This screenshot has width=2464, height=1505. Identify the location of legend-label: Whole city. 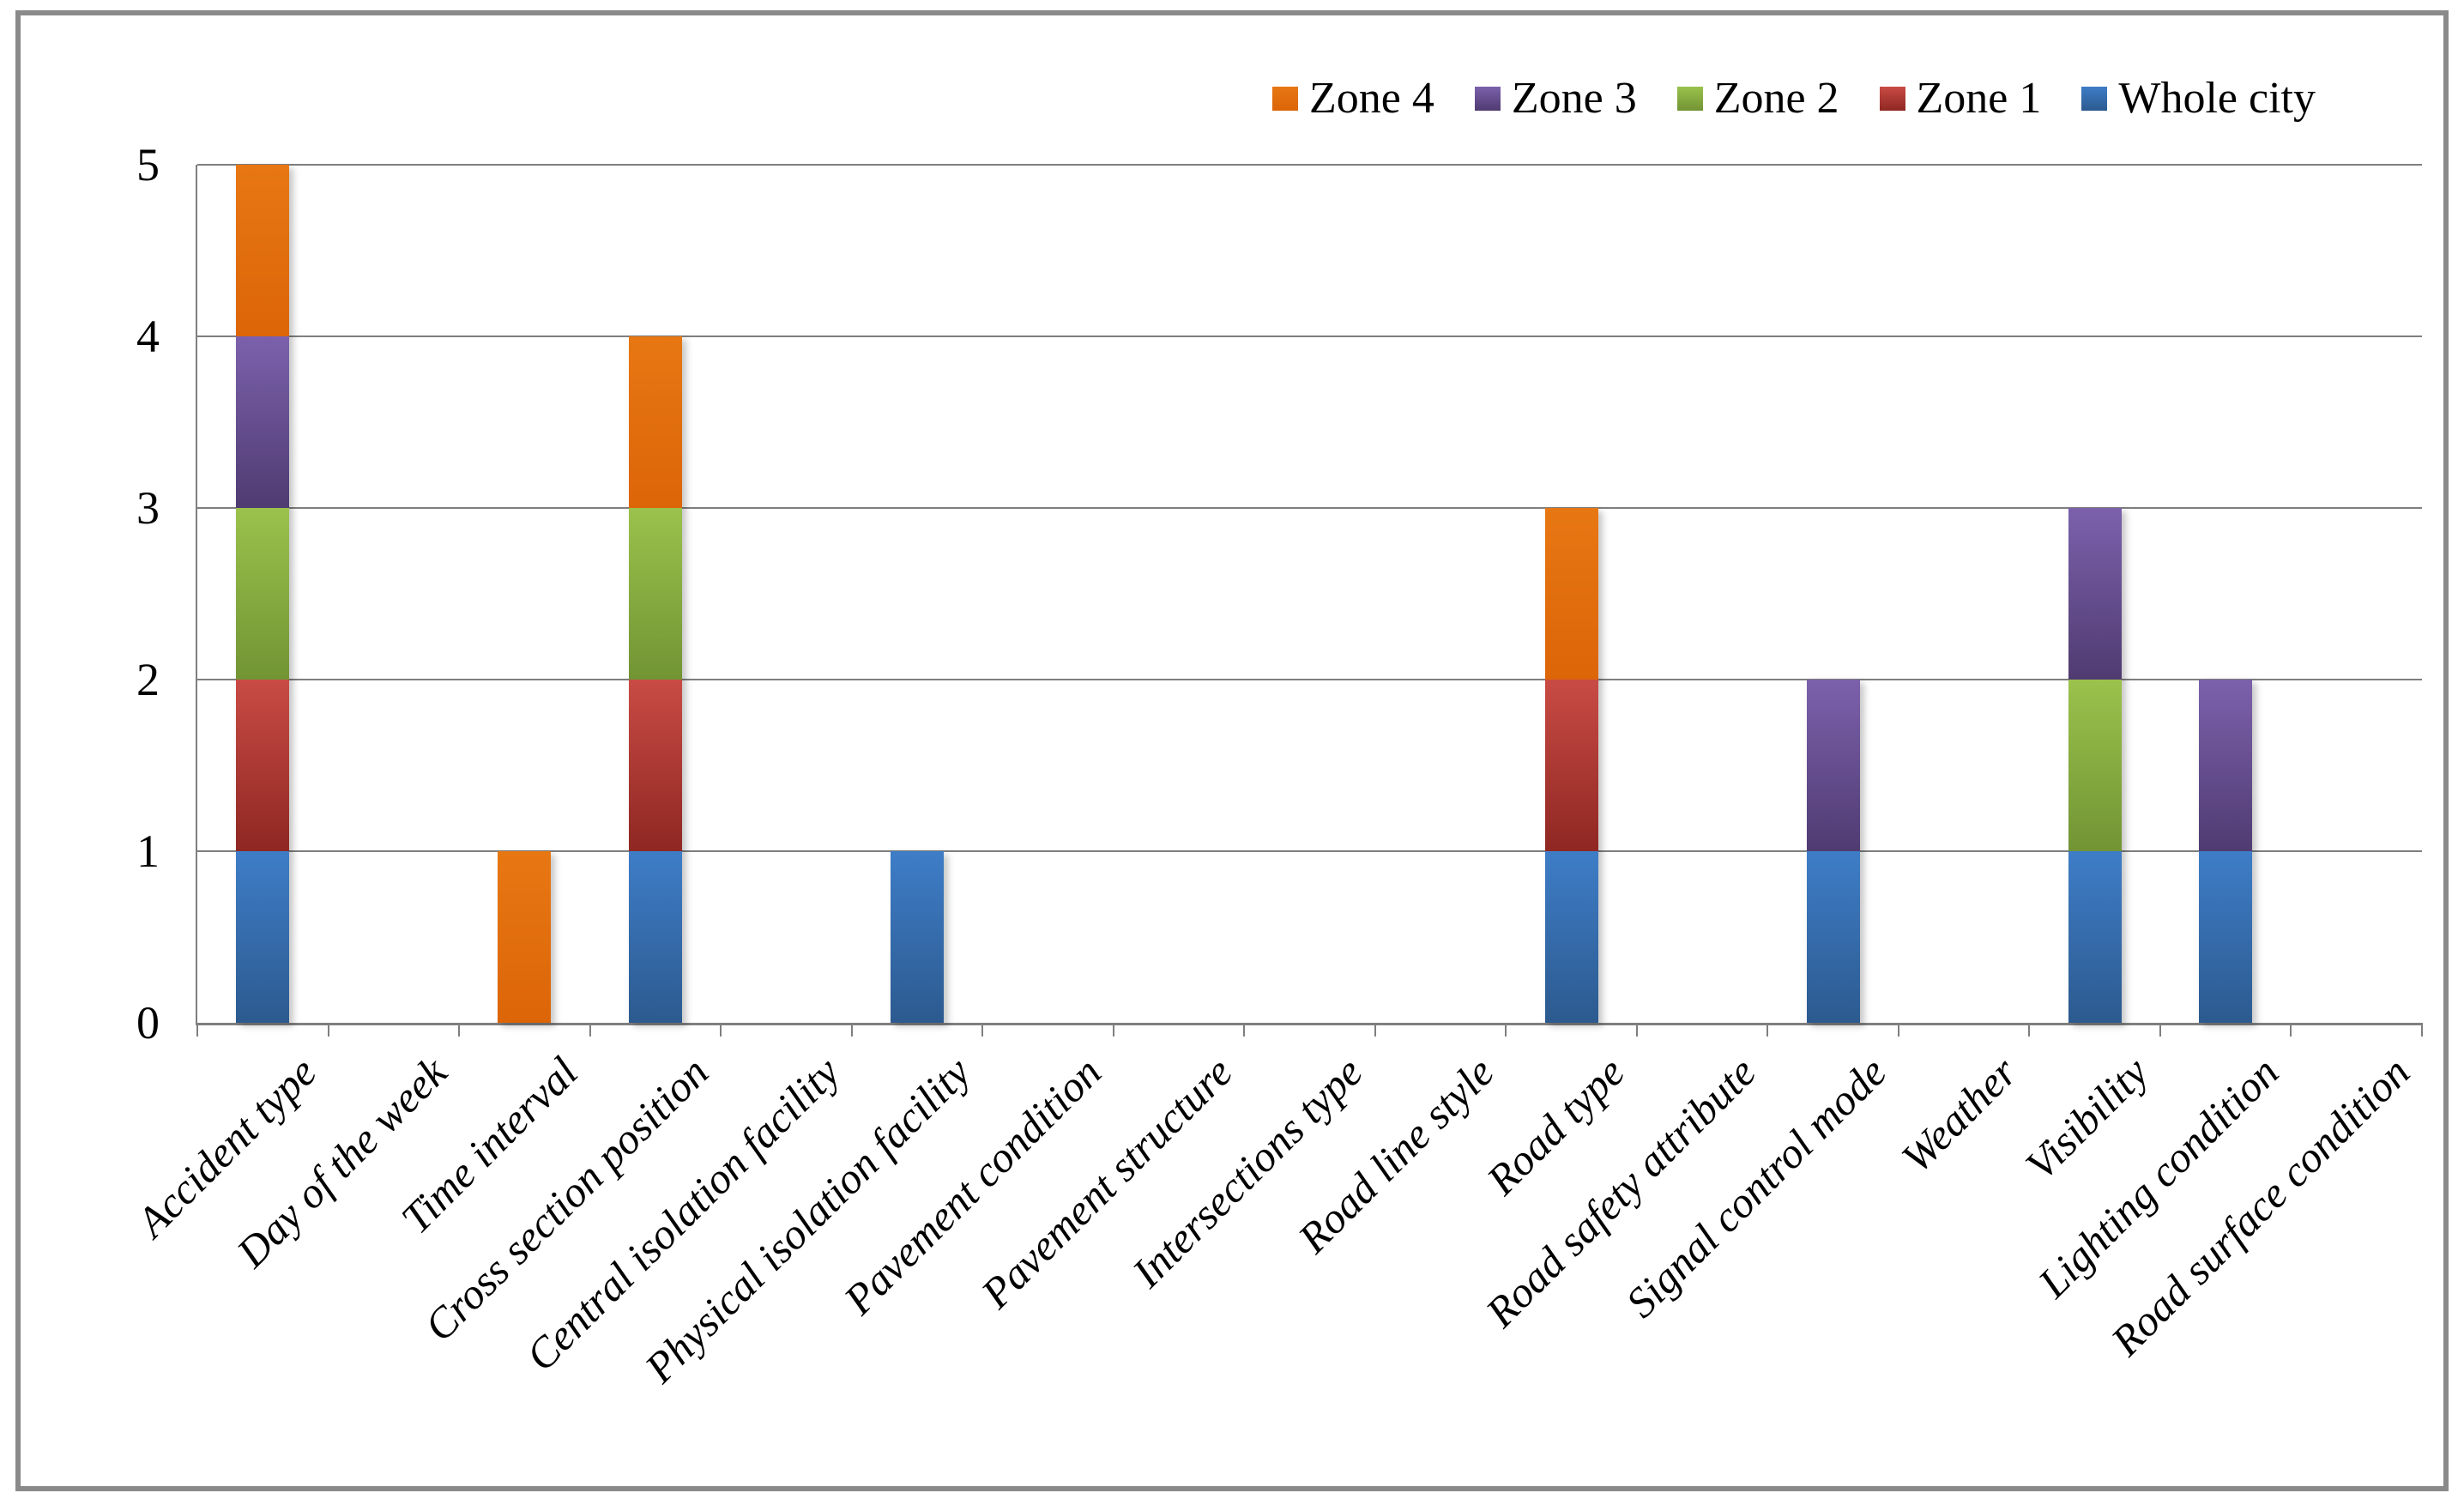
(2217, 98).